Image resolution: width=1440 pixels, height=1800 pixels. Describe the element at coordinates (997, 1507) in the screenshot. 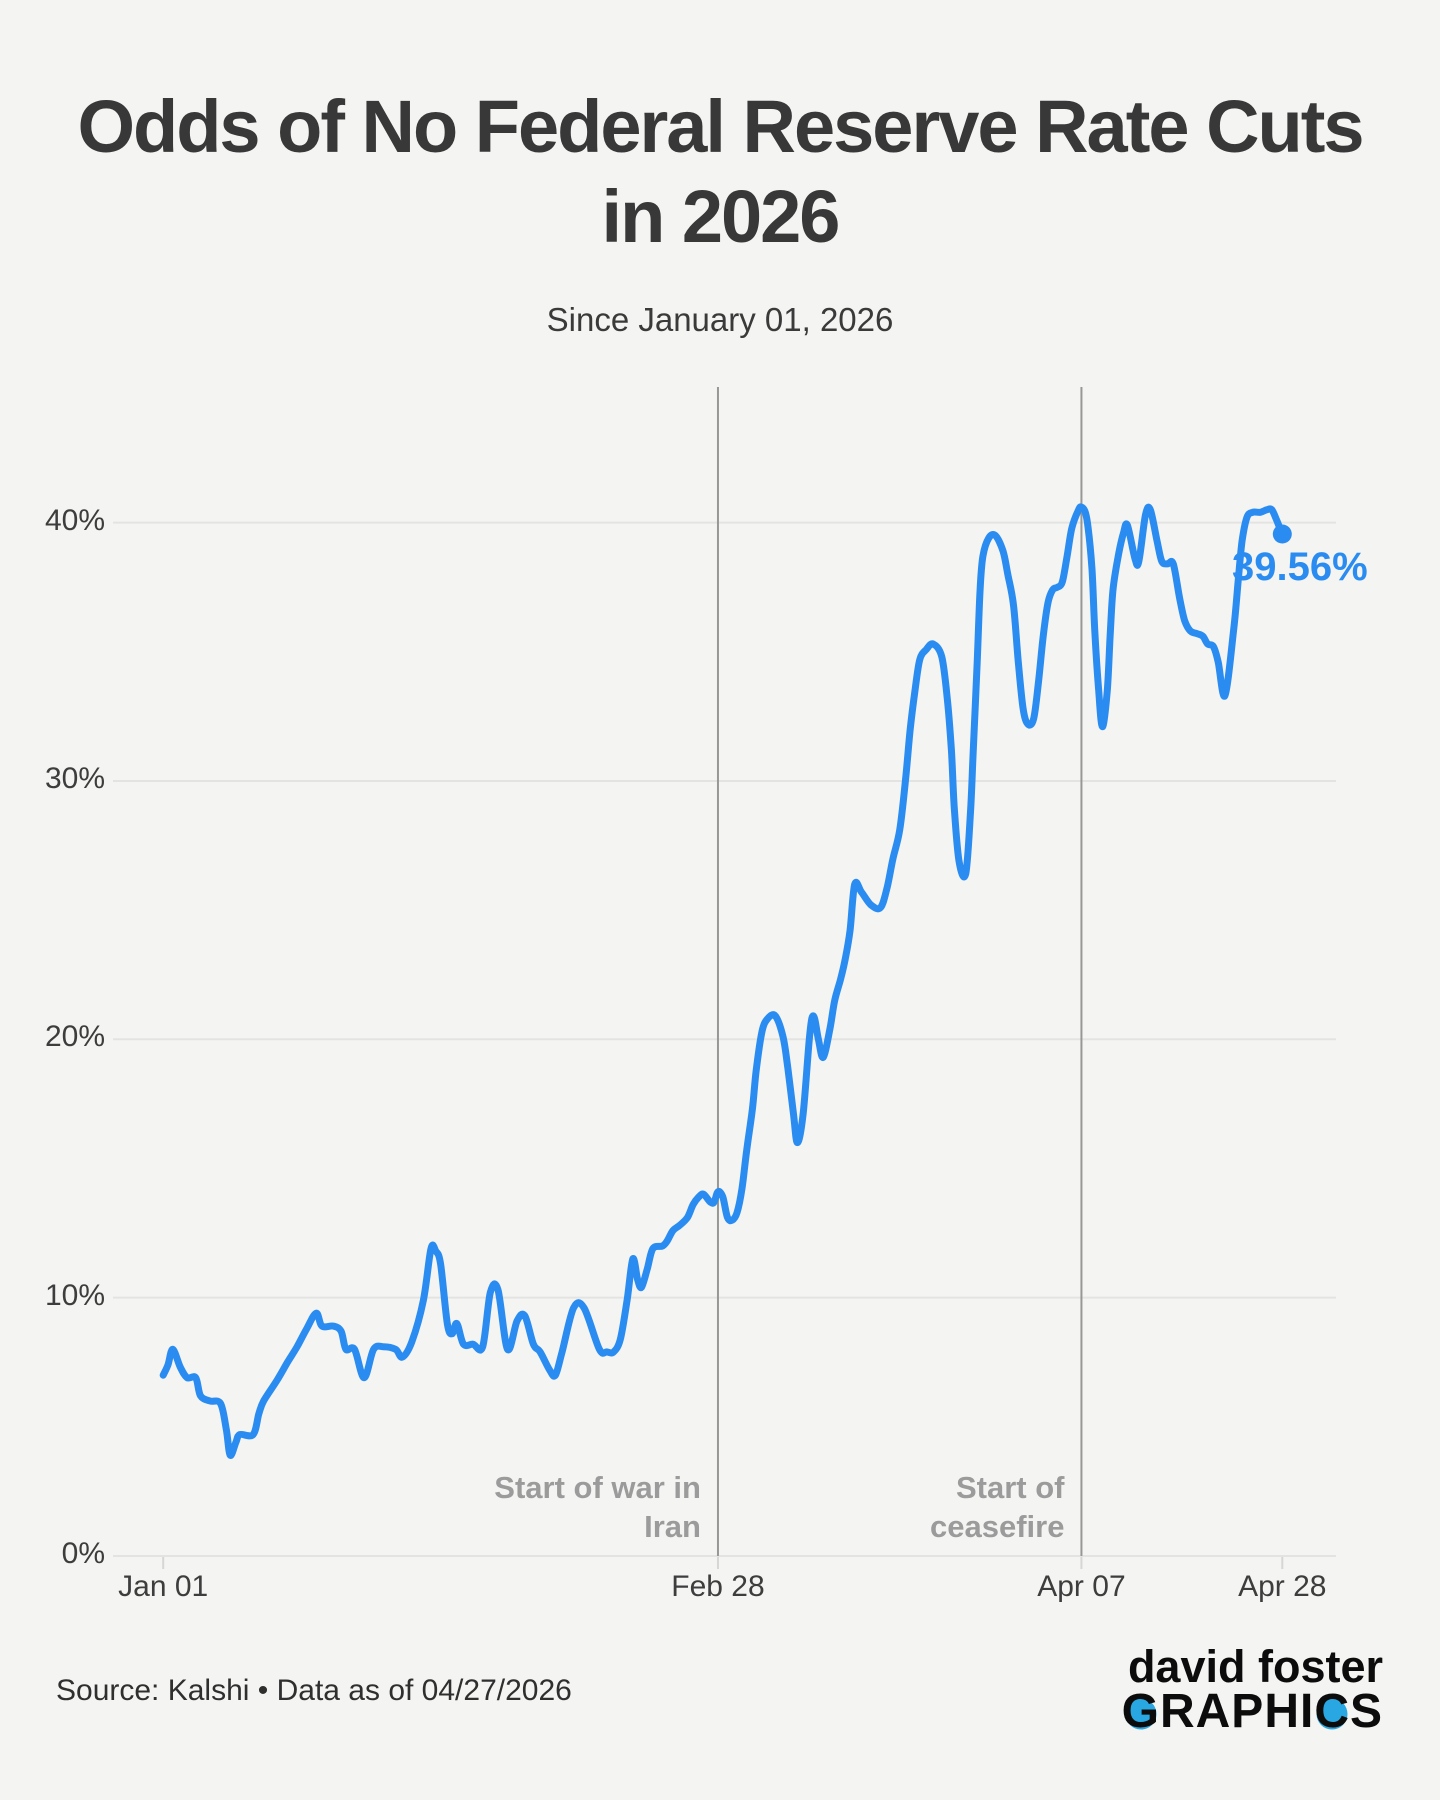

I see `annotation-ceasefire-label: Start of ceasefire` at that location.